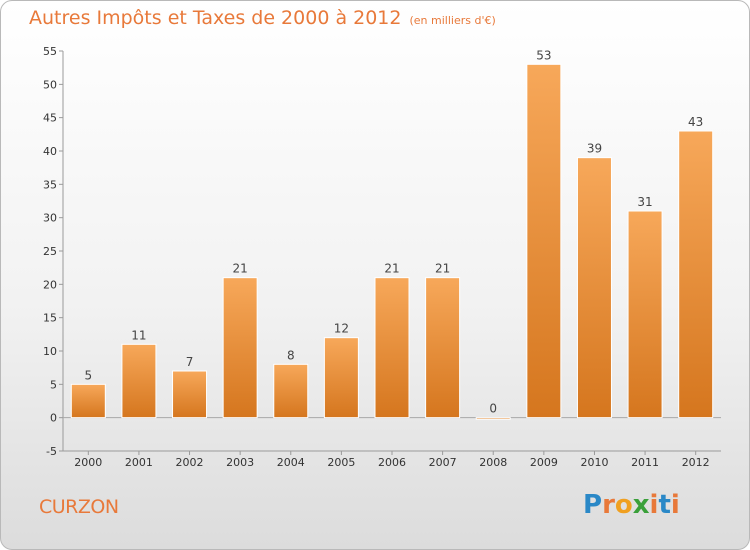 Image resolution: width=750 pixels, height=550 pixels. I want to click on bar-value-label: 39, so click(594, 149).